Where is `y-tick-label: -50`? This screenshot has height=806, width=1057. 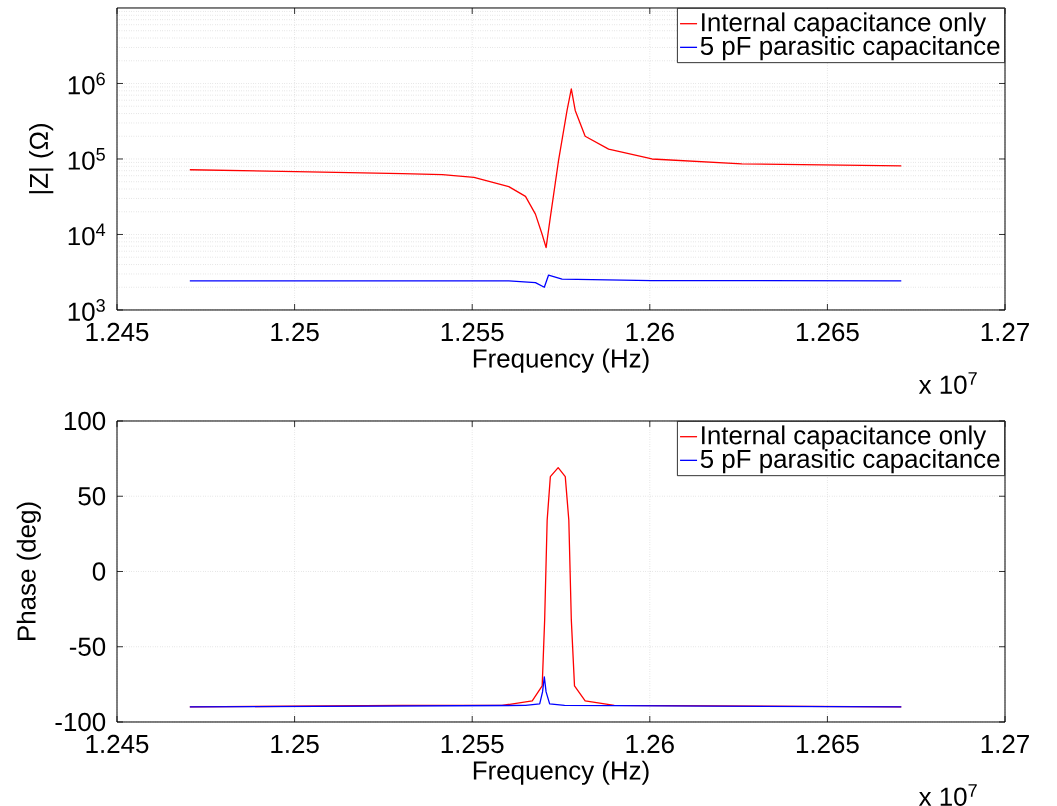
y-tick-label: -50 is located at coordinates (87, 646).